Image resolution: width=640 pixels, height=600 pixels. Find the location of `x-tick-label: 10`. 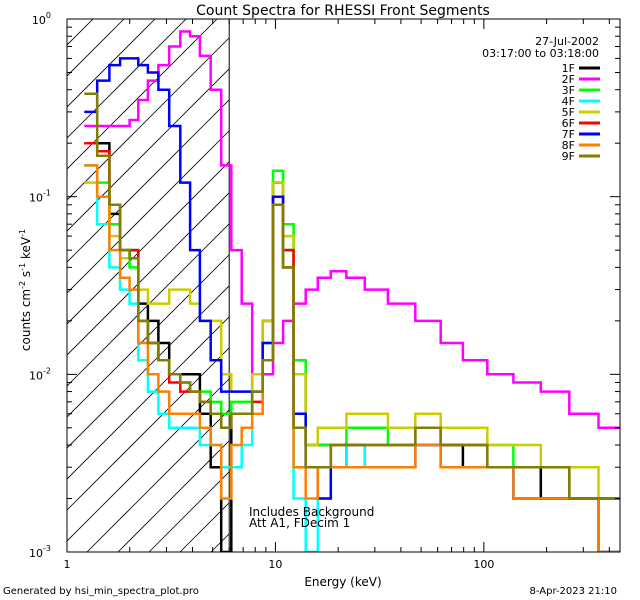

x-tick-label: 10 is located at coordinates (275, 564).